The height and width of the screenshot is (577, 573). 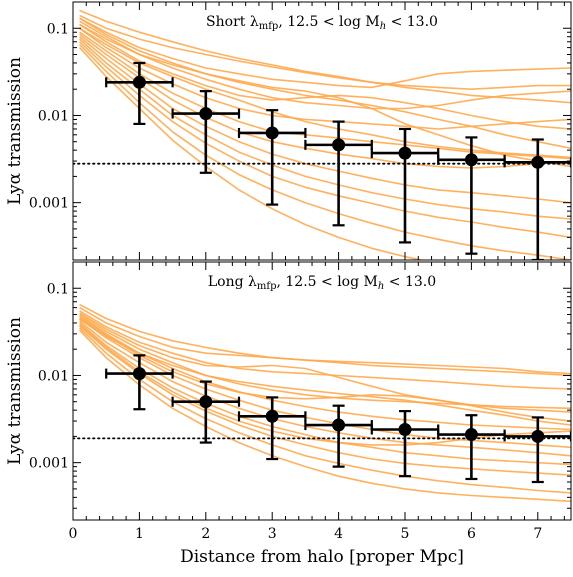 What do you see at coordinates (322, 283) in the screenshot?
I see `panel-title-bottom: Long λmfp, 12.5 < log Mh < 13.0` at bounding box center [322, 283].